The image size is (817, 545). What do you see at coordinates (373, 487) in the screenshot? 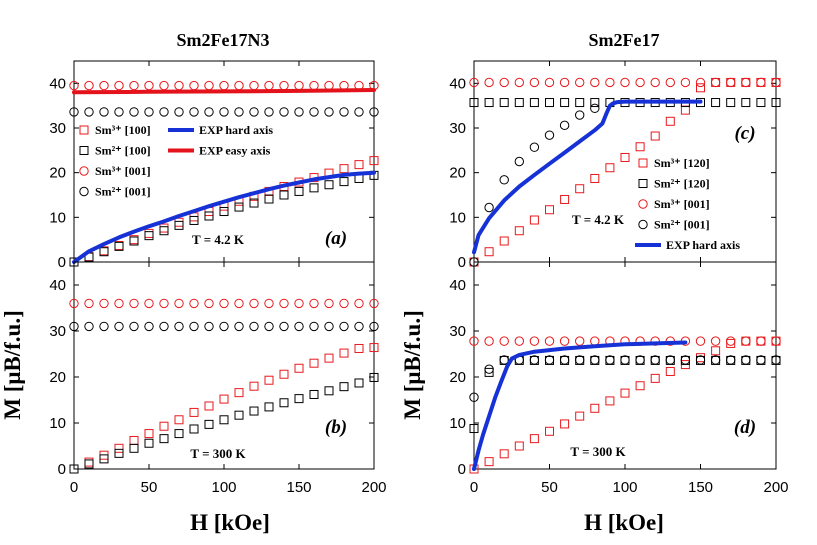
I see `x-tick-label: 200` at bounding box center [373, 487].